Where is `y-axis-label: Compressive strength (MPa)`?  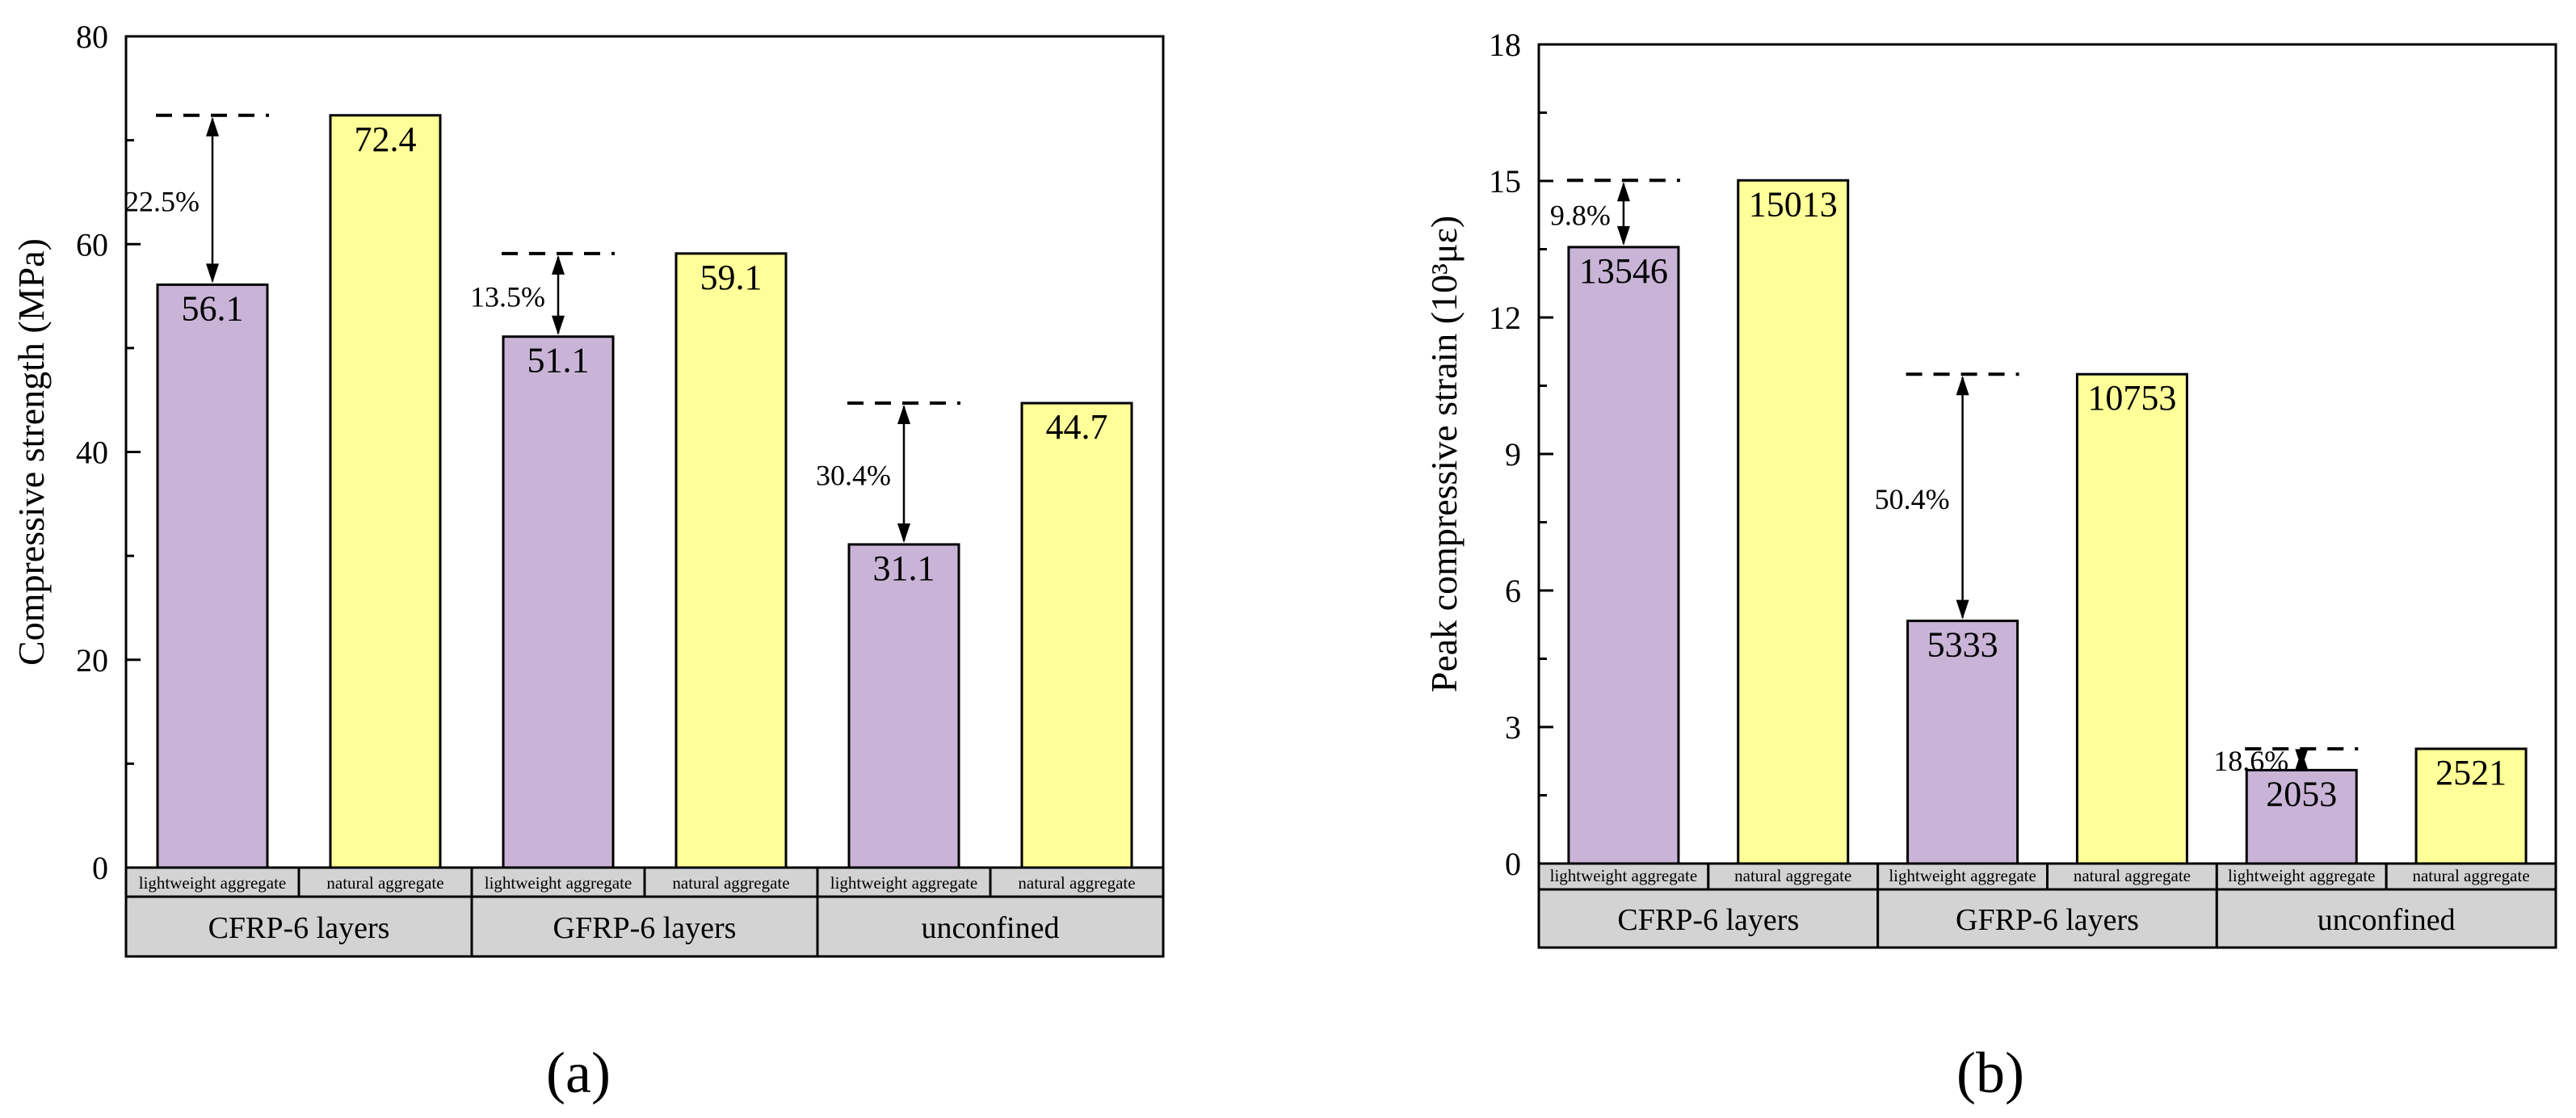
y-axis-label: Compressive strength (MPa) is located at coordinates (32, 452).